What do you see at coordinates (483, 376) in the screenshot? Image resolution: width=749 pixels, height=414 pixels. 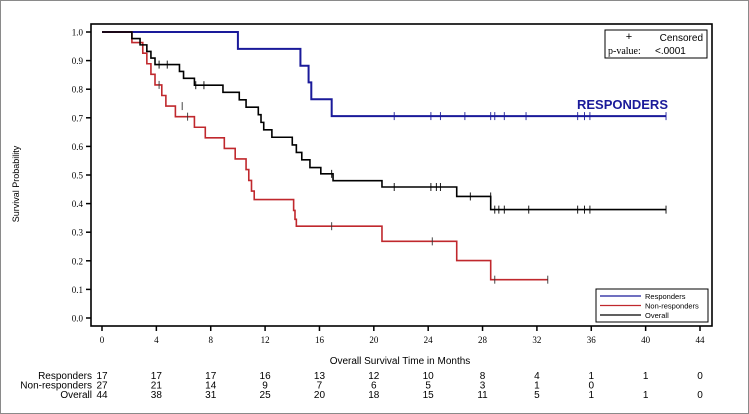 I see `risk-value: 8` at bounding box center [483, 376].